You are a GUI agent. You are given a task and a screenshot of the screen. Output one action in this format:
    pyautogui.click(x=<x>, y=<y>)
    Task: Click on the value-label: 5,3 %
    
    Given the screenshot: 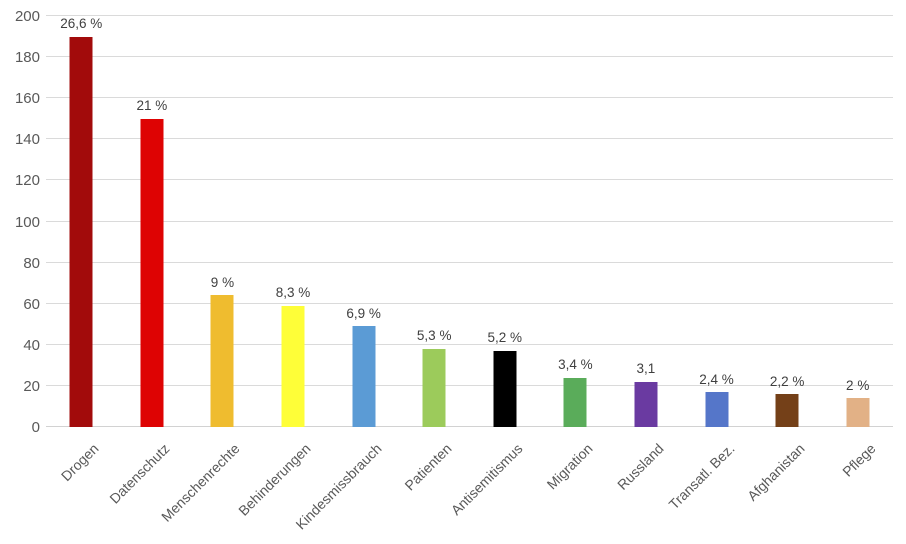 What is the action you would take?
    pyautogui.click(x=434, y=336)
    